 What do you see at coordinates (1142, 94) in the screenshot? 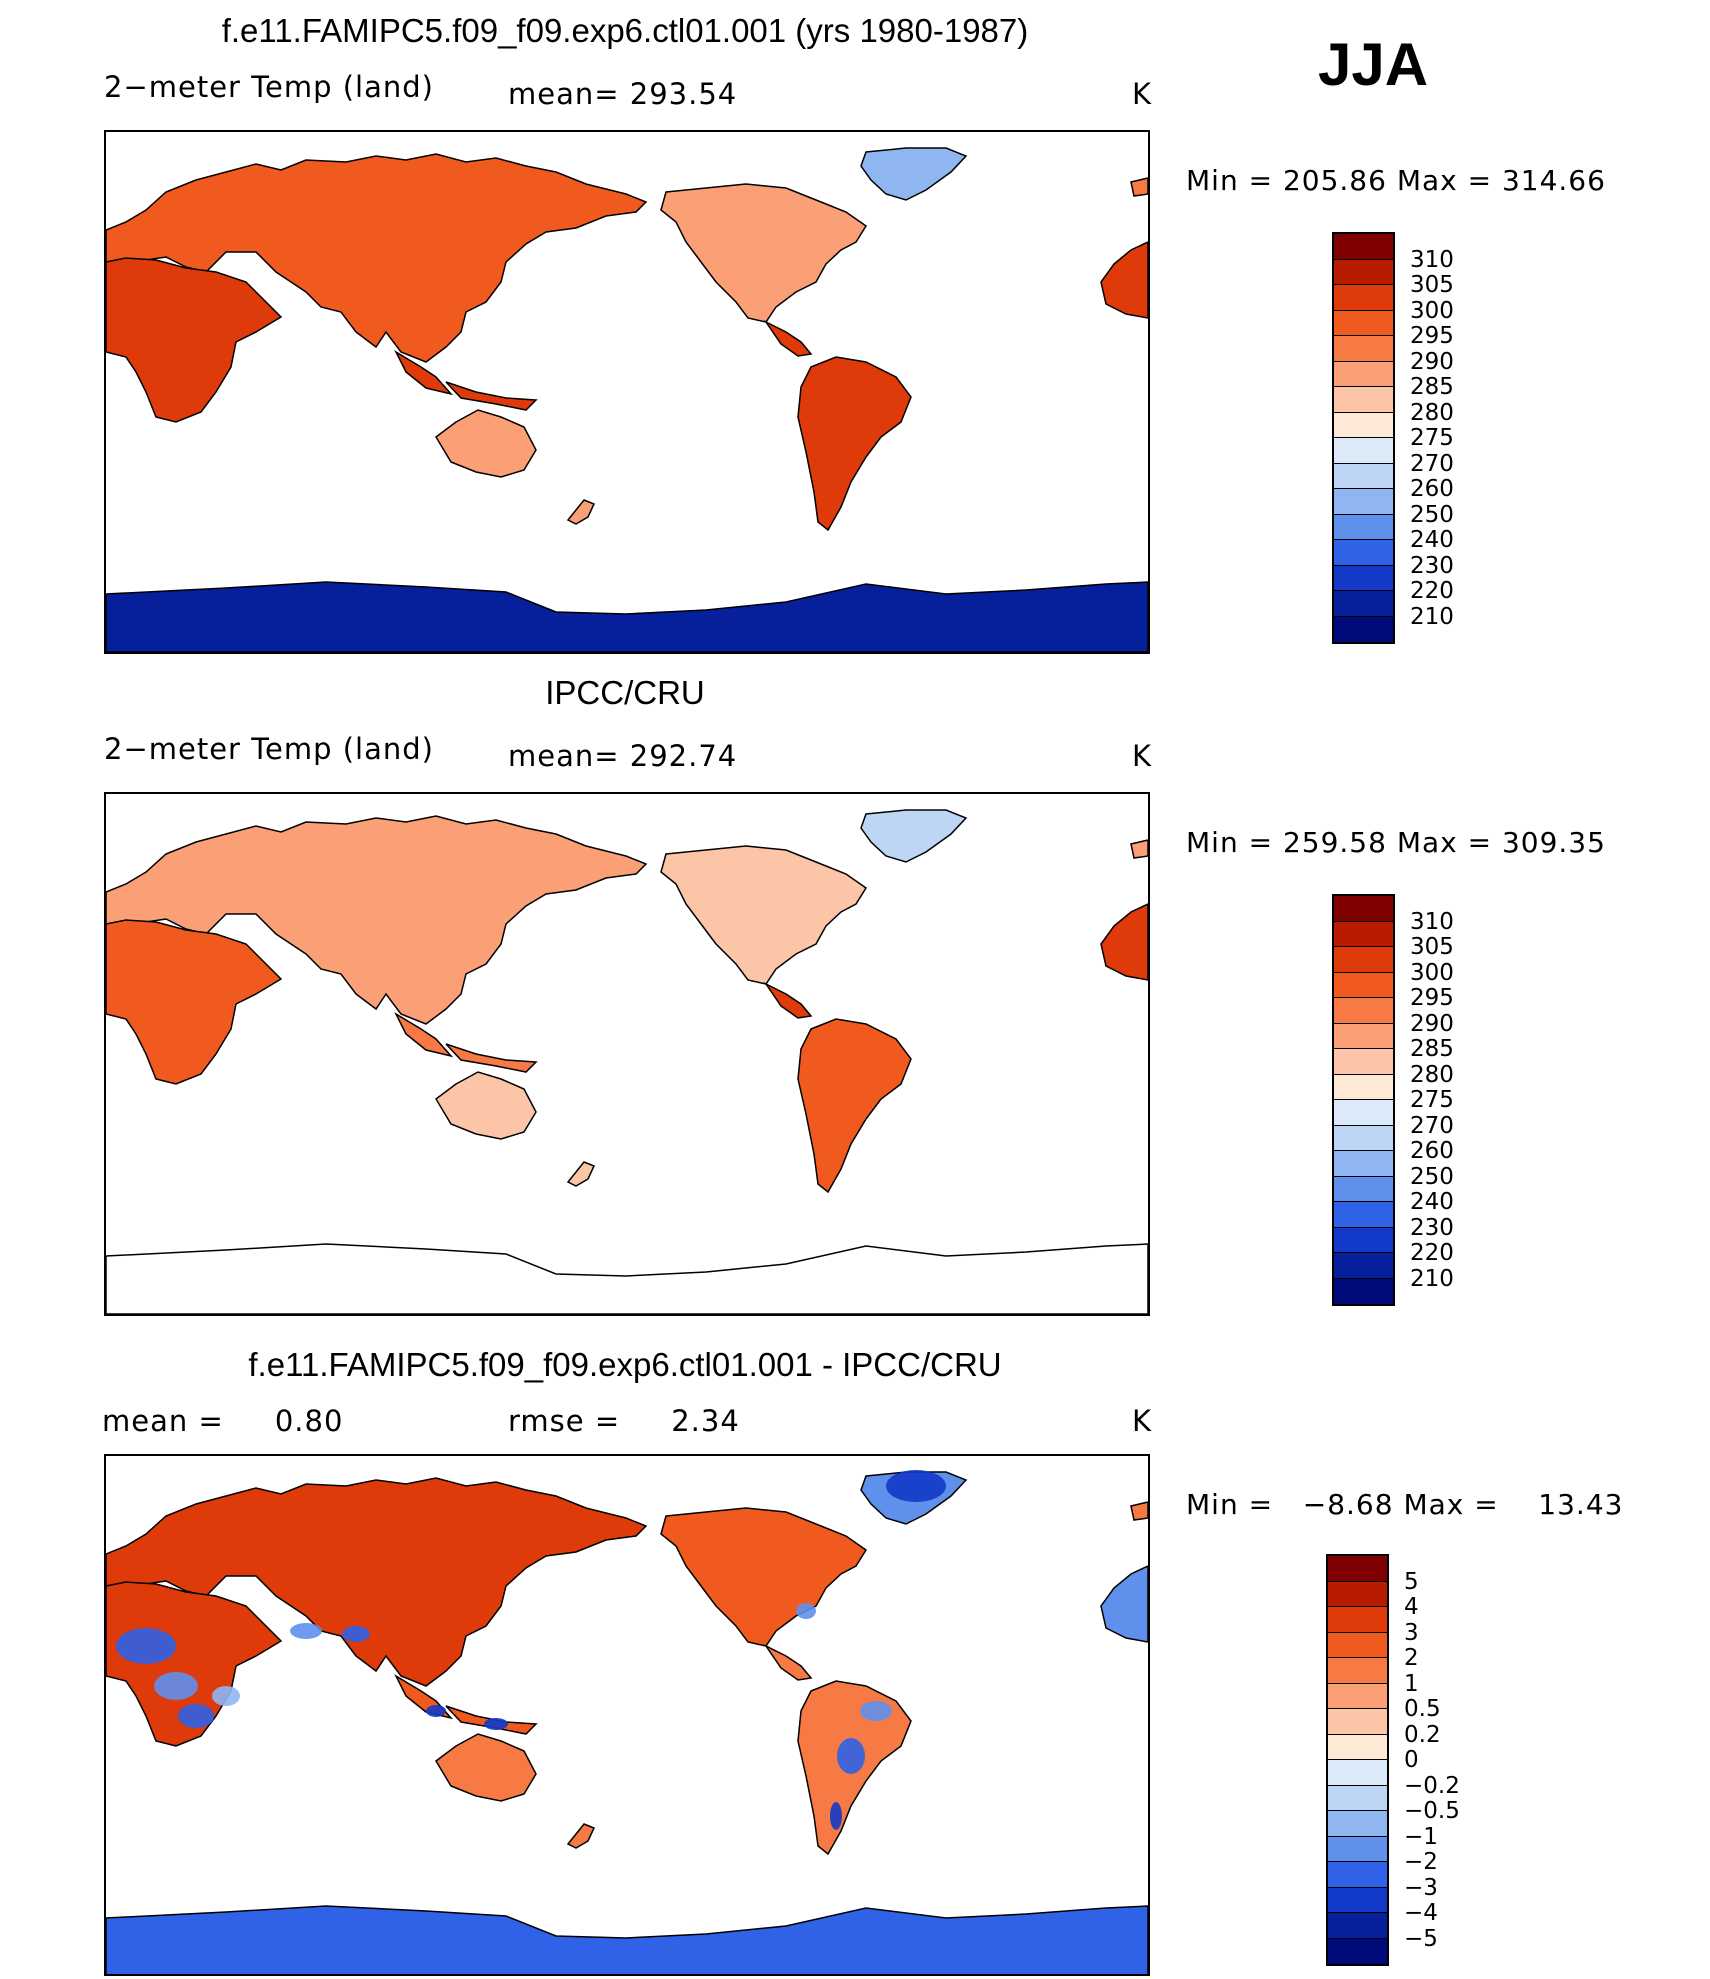
I see `panel-1-units-label: K` at bounding box center [1142, 94].